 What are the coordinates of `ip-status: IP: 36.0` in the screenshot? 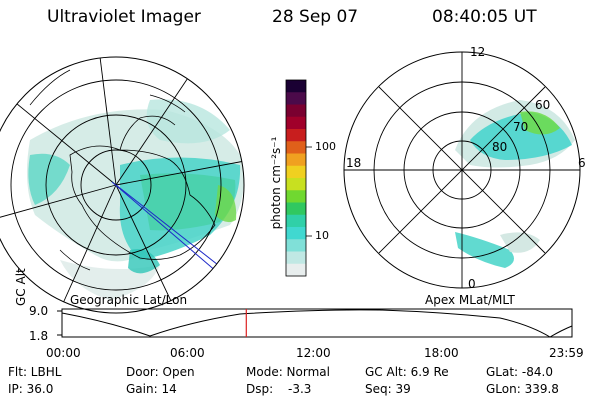 It's located at (31, 389).